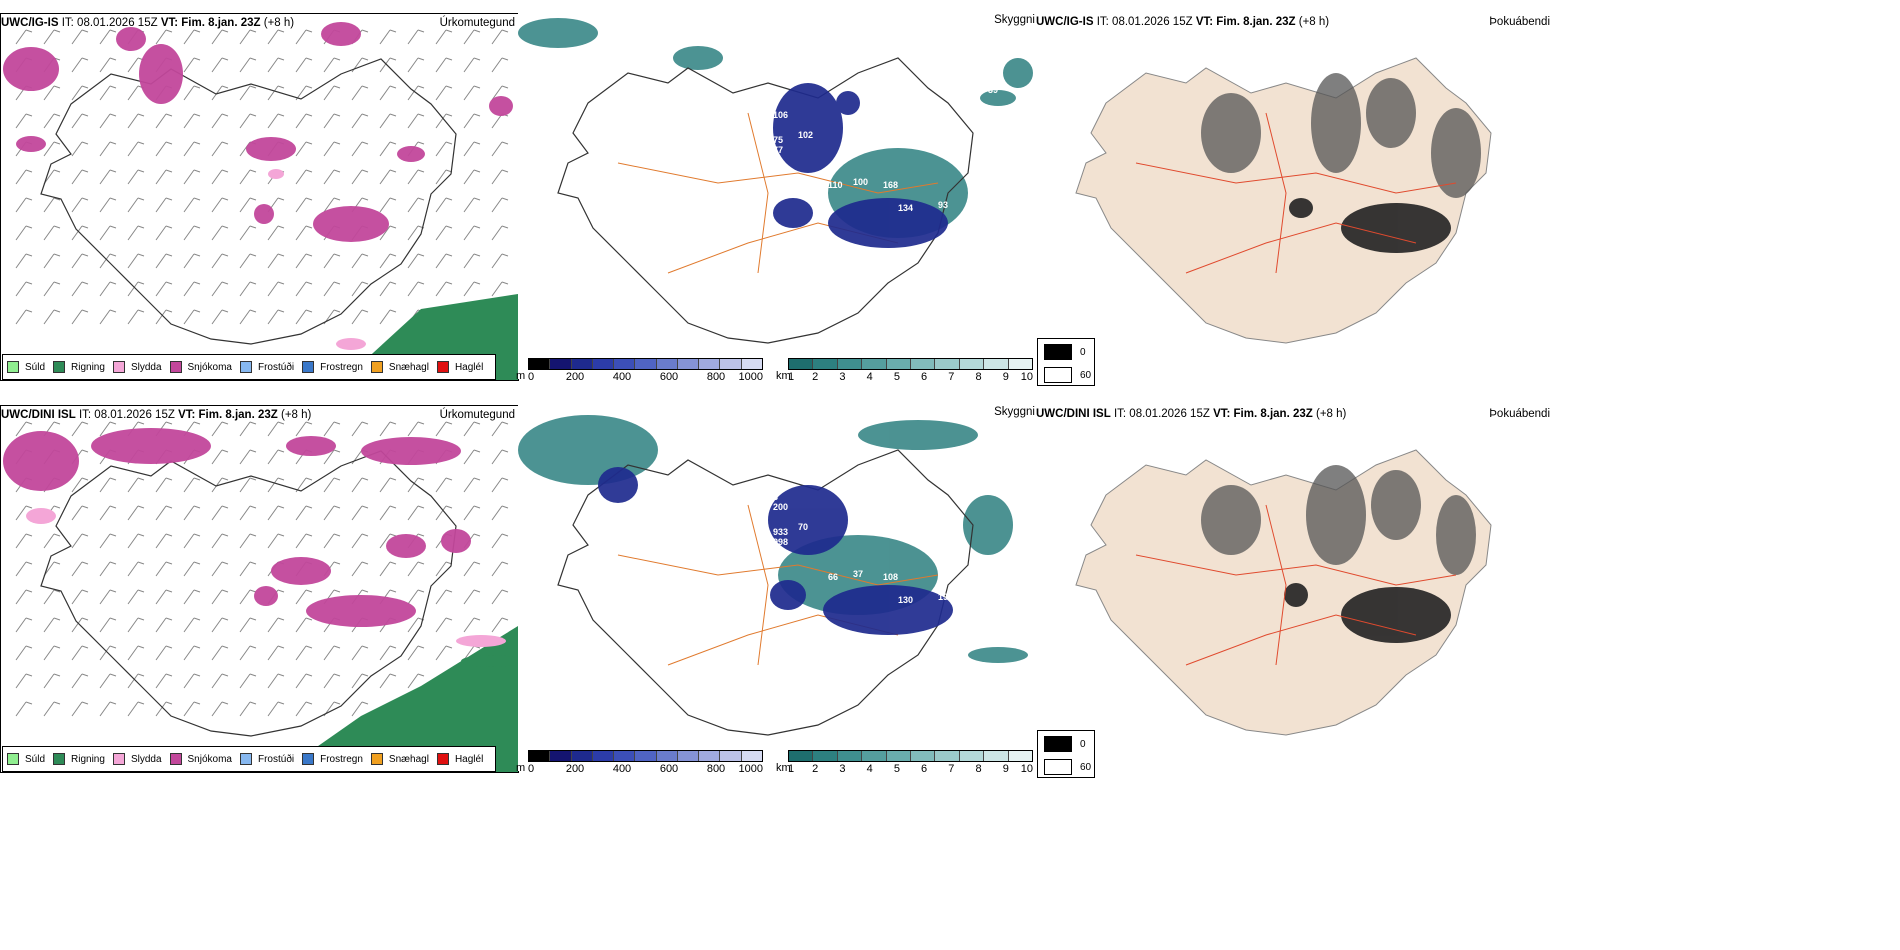 Image resolution: width=1900 pixels, height=950 pixels. What do you see at coordinates (905, 600) in the screenshot?
I see `cloud-base-label: 130` at bounding box center [905, 600].